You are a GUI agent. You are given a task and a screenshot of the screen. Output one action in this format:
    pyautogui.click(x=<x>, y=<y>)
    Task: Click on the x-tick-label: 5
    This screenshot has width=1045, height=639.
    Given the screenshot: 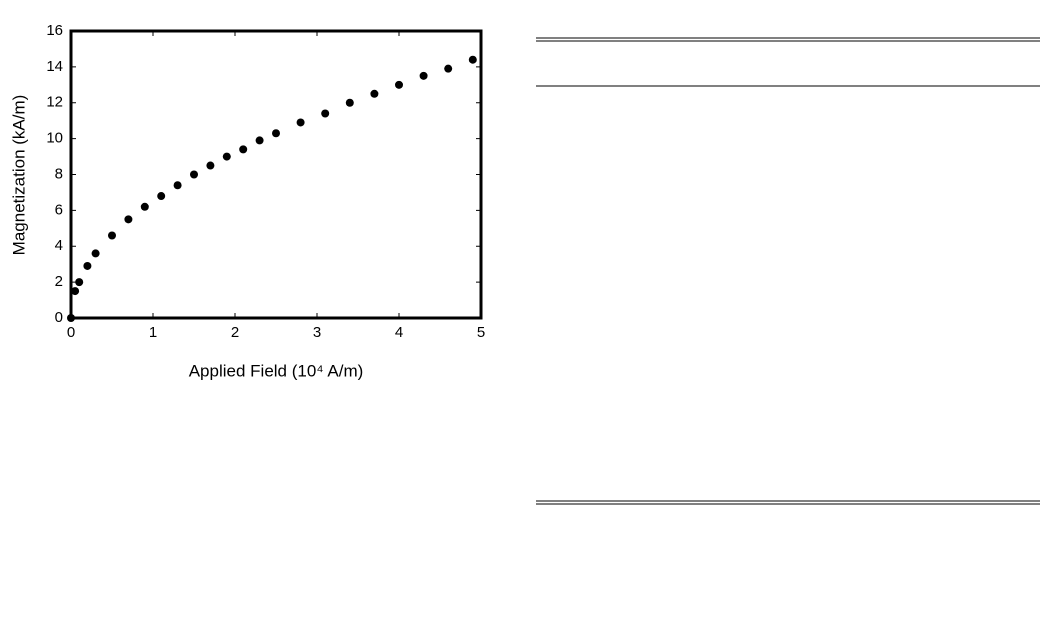 What is the action you would take?
    pyautogui.click(x=481, y=332)
    